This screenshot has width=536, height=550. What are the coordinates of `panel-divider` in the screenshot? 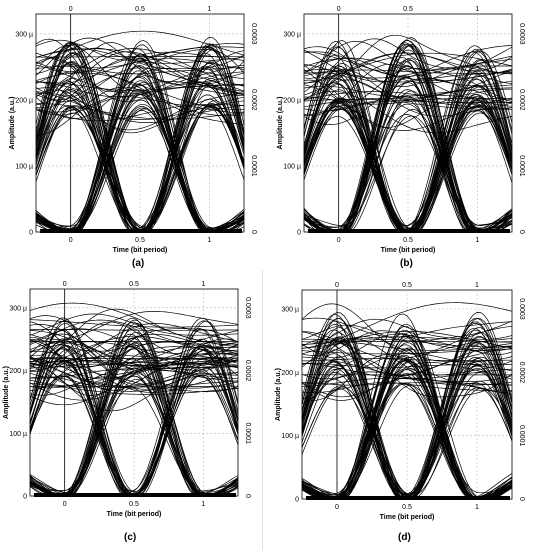 It's located at (262, 410).